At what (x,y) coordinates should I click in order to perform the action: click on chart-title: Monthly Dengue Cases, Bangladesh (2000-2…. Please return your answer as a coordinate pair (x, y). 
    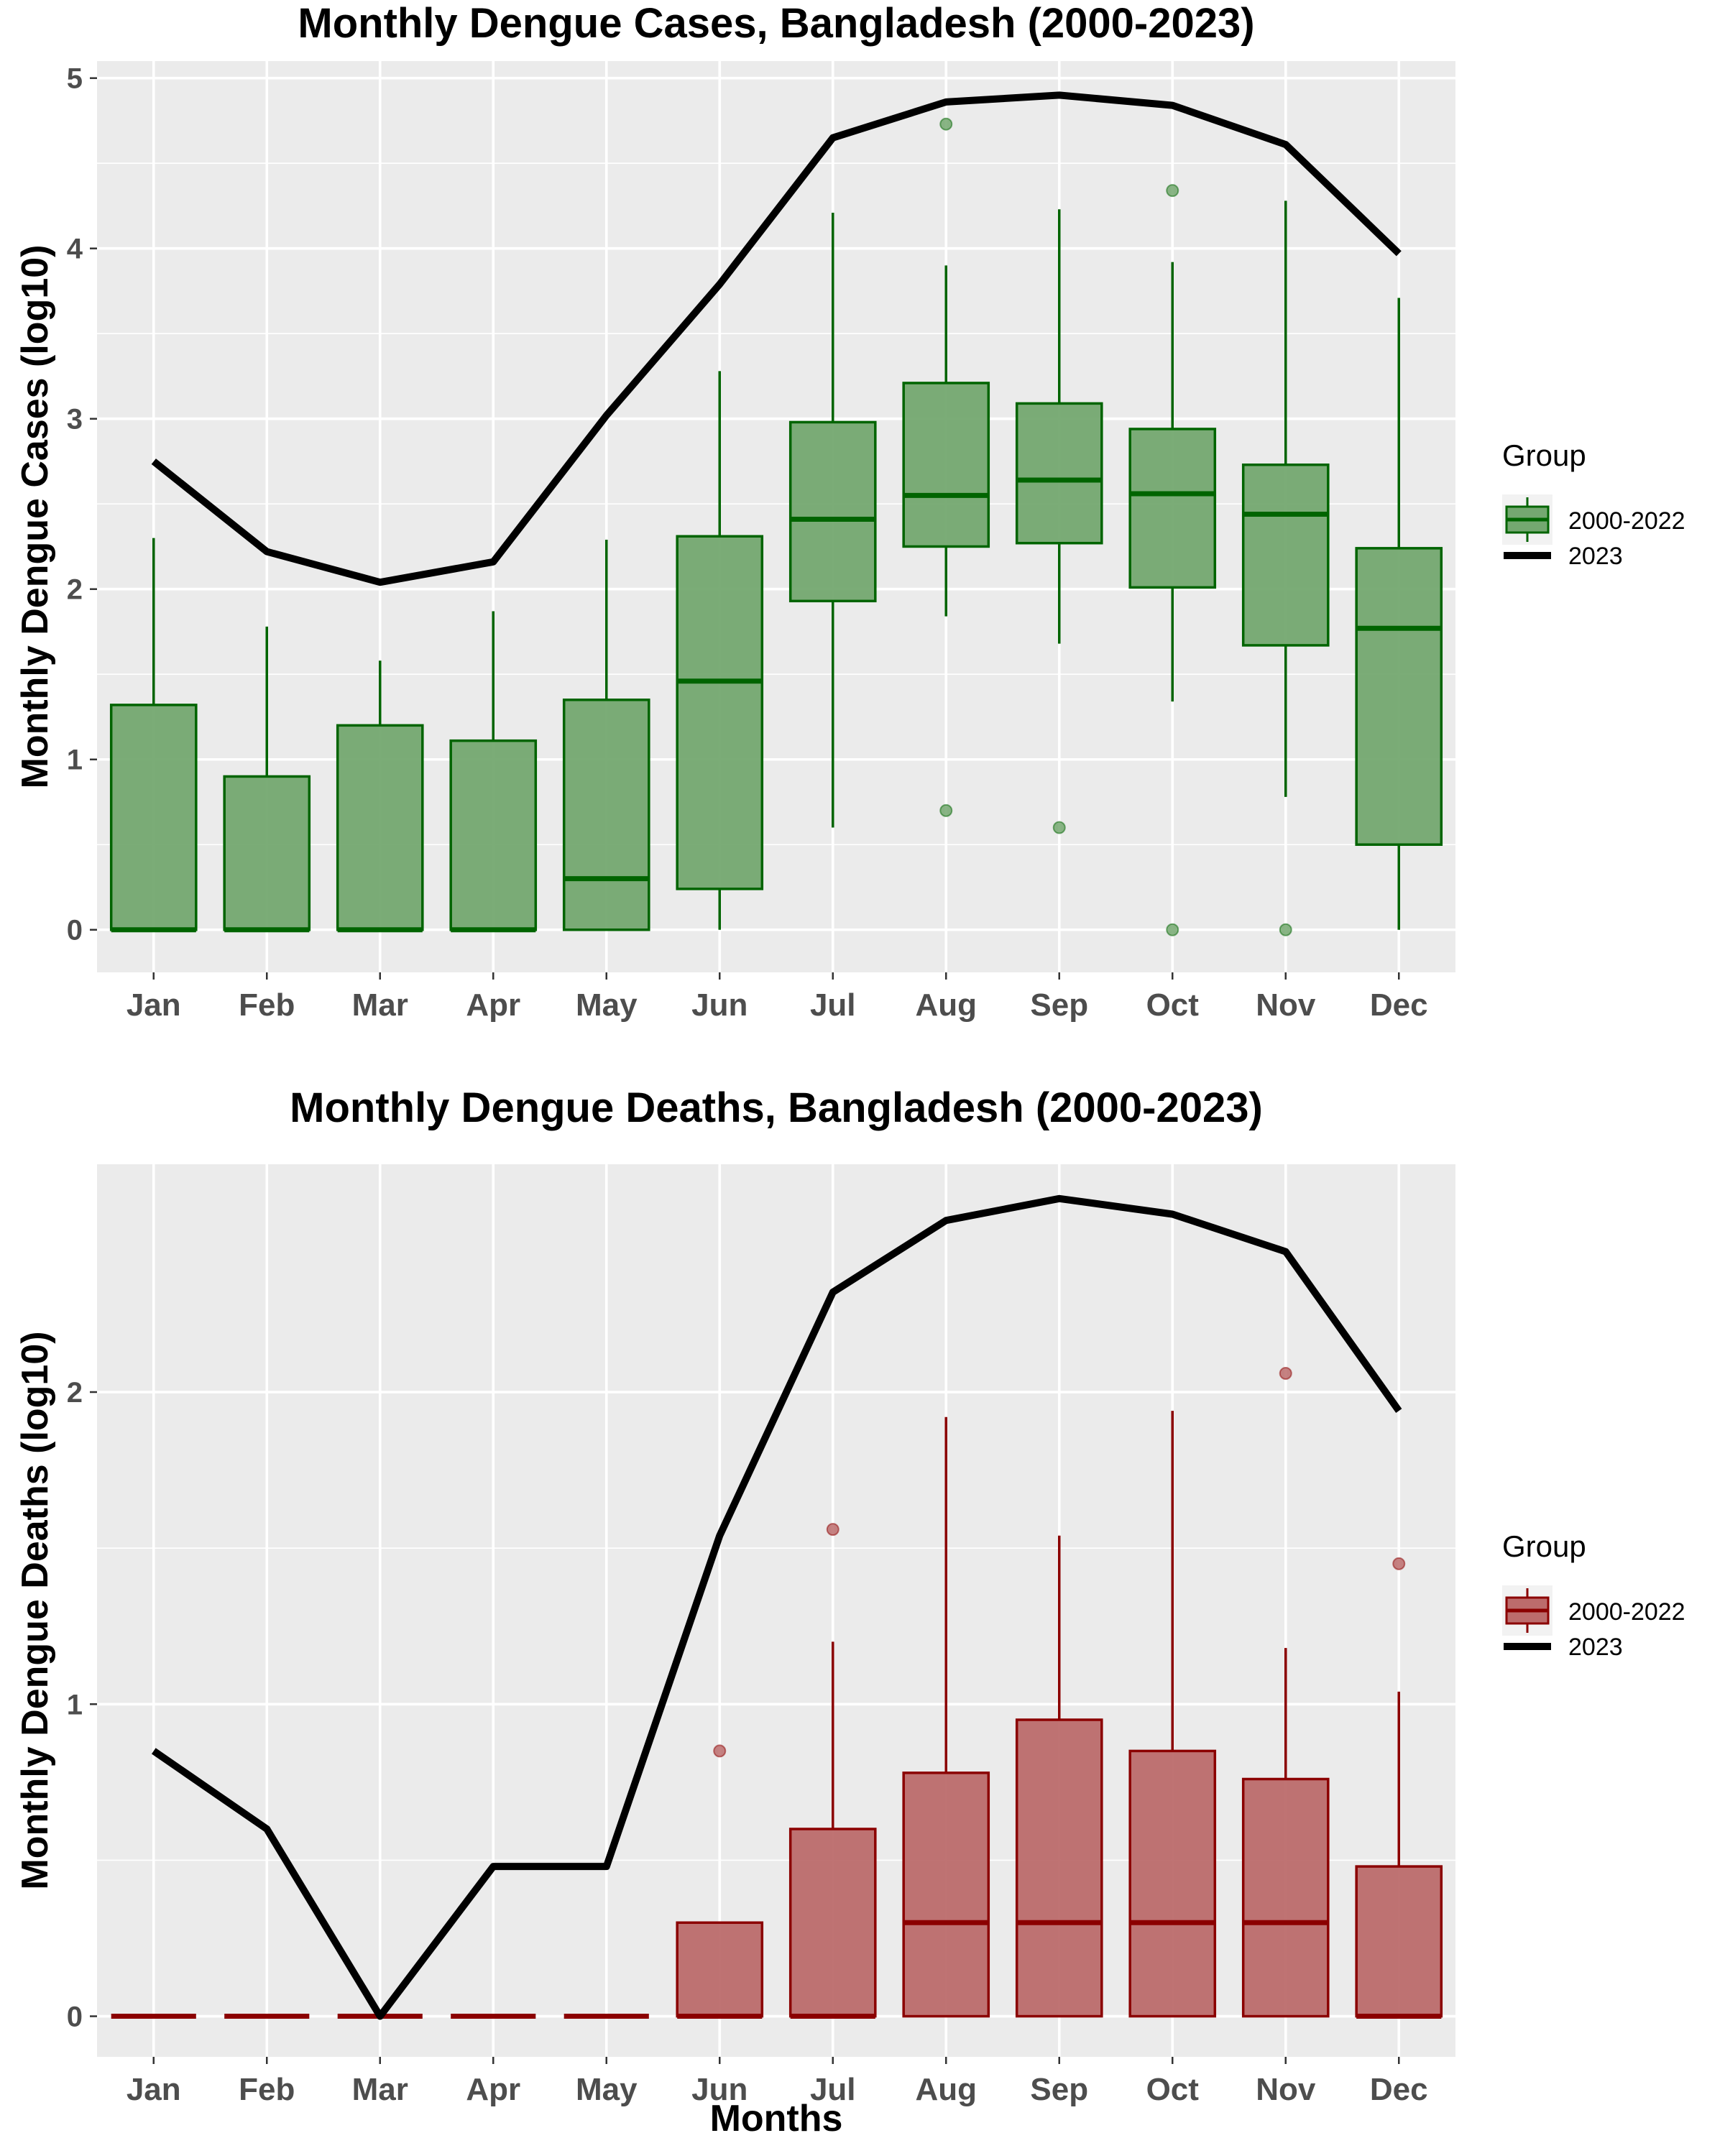
    Looking at the image, I should click on (776, 23).